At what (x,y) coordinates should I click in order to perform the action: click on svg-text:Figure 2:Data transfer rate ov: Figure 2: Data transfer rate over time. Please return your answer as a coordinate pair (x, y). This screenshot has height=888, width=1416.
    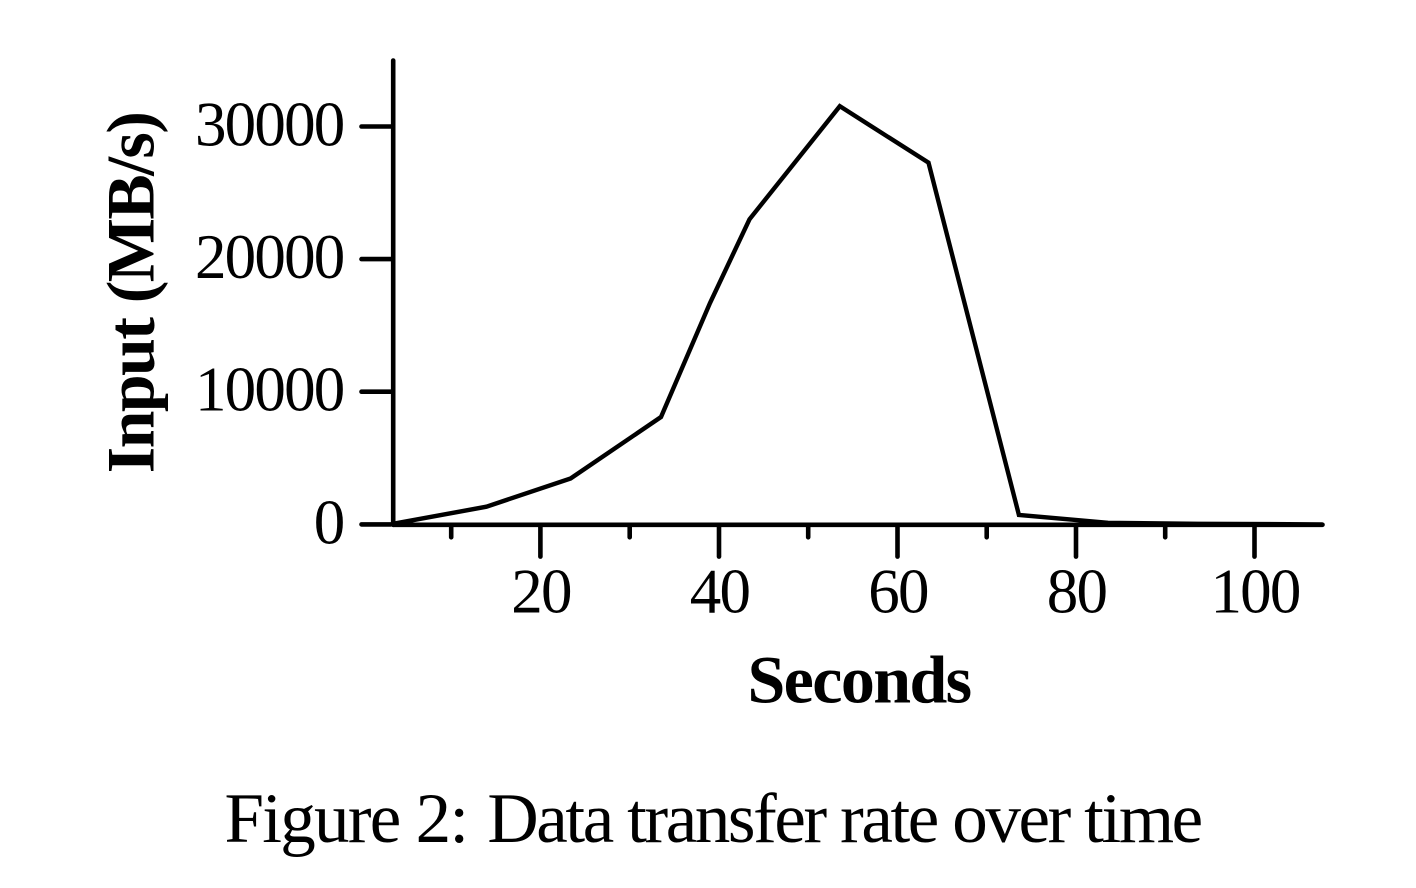
    Looking at the image, I should click on (713, 819).